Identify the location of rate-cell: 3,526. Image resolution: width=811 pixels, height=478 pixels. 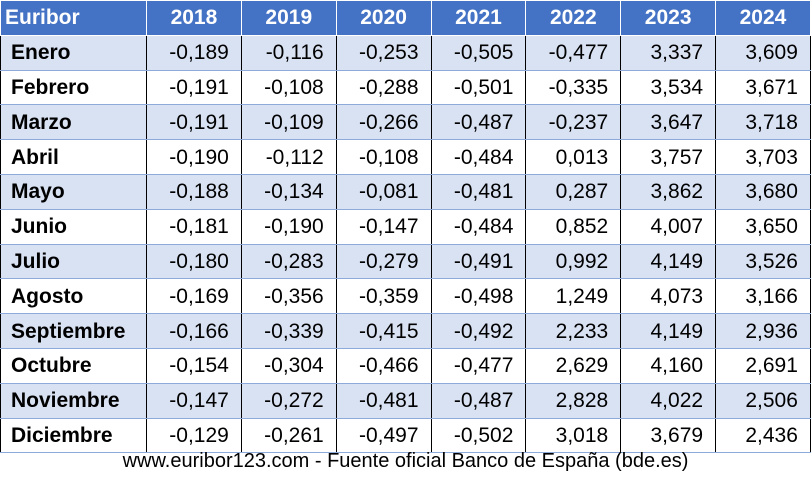
(763, 261).